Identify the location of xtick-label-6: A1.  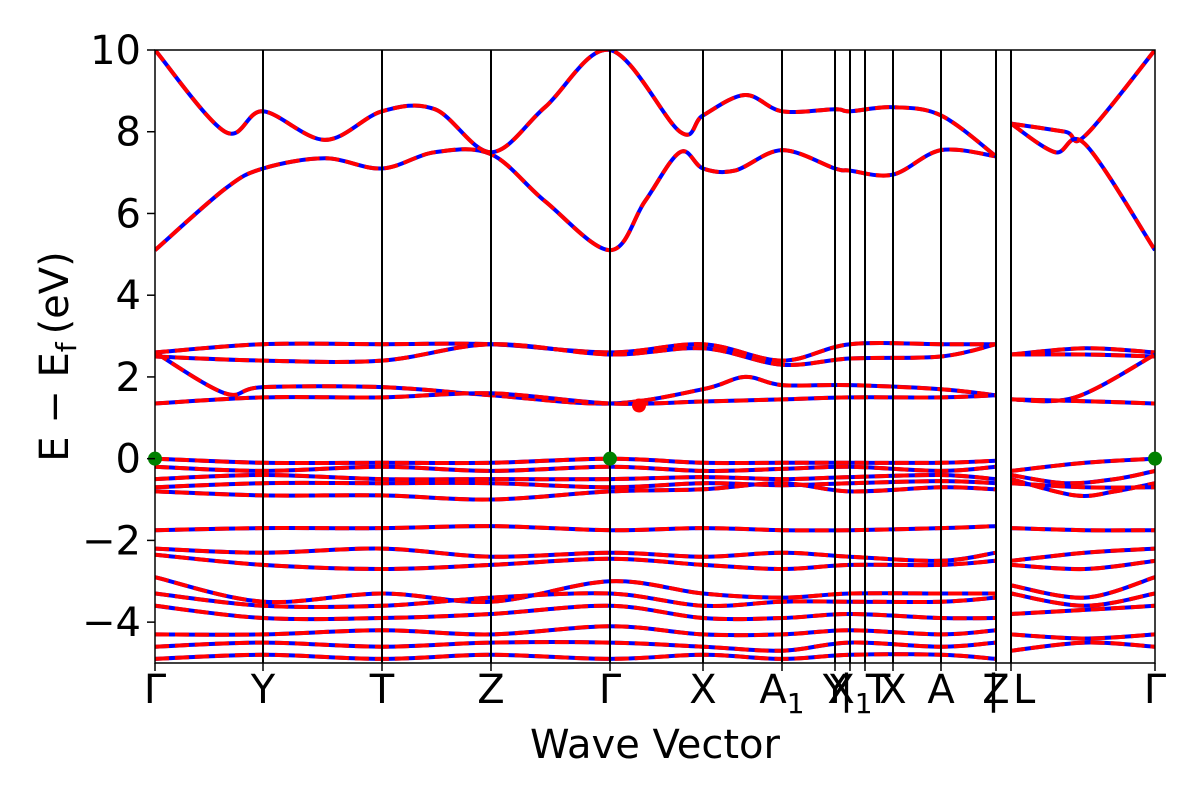
(781, 693).